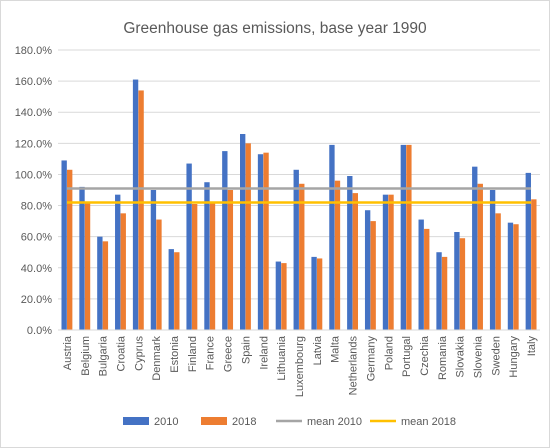 The height and width of the screenshot is (448, 550). What do you see at coordinates (229, 354) in the screenshot?
I see `x-tick-label: Greece` at bounding box center [229, 354].